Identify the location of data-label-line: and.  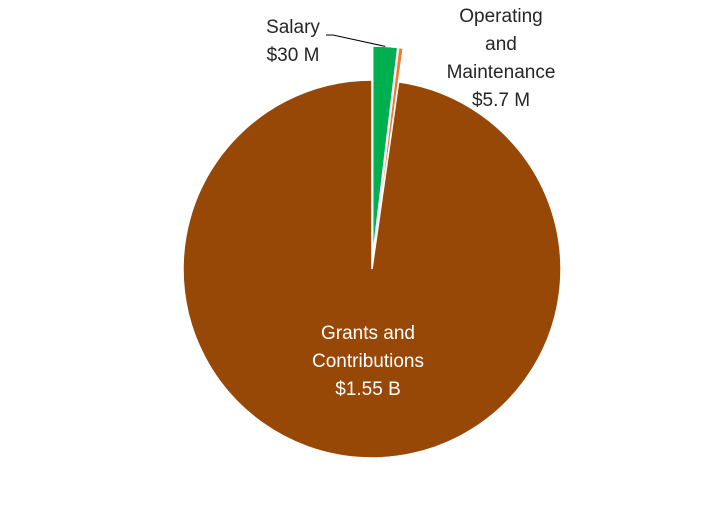
(501, 44).